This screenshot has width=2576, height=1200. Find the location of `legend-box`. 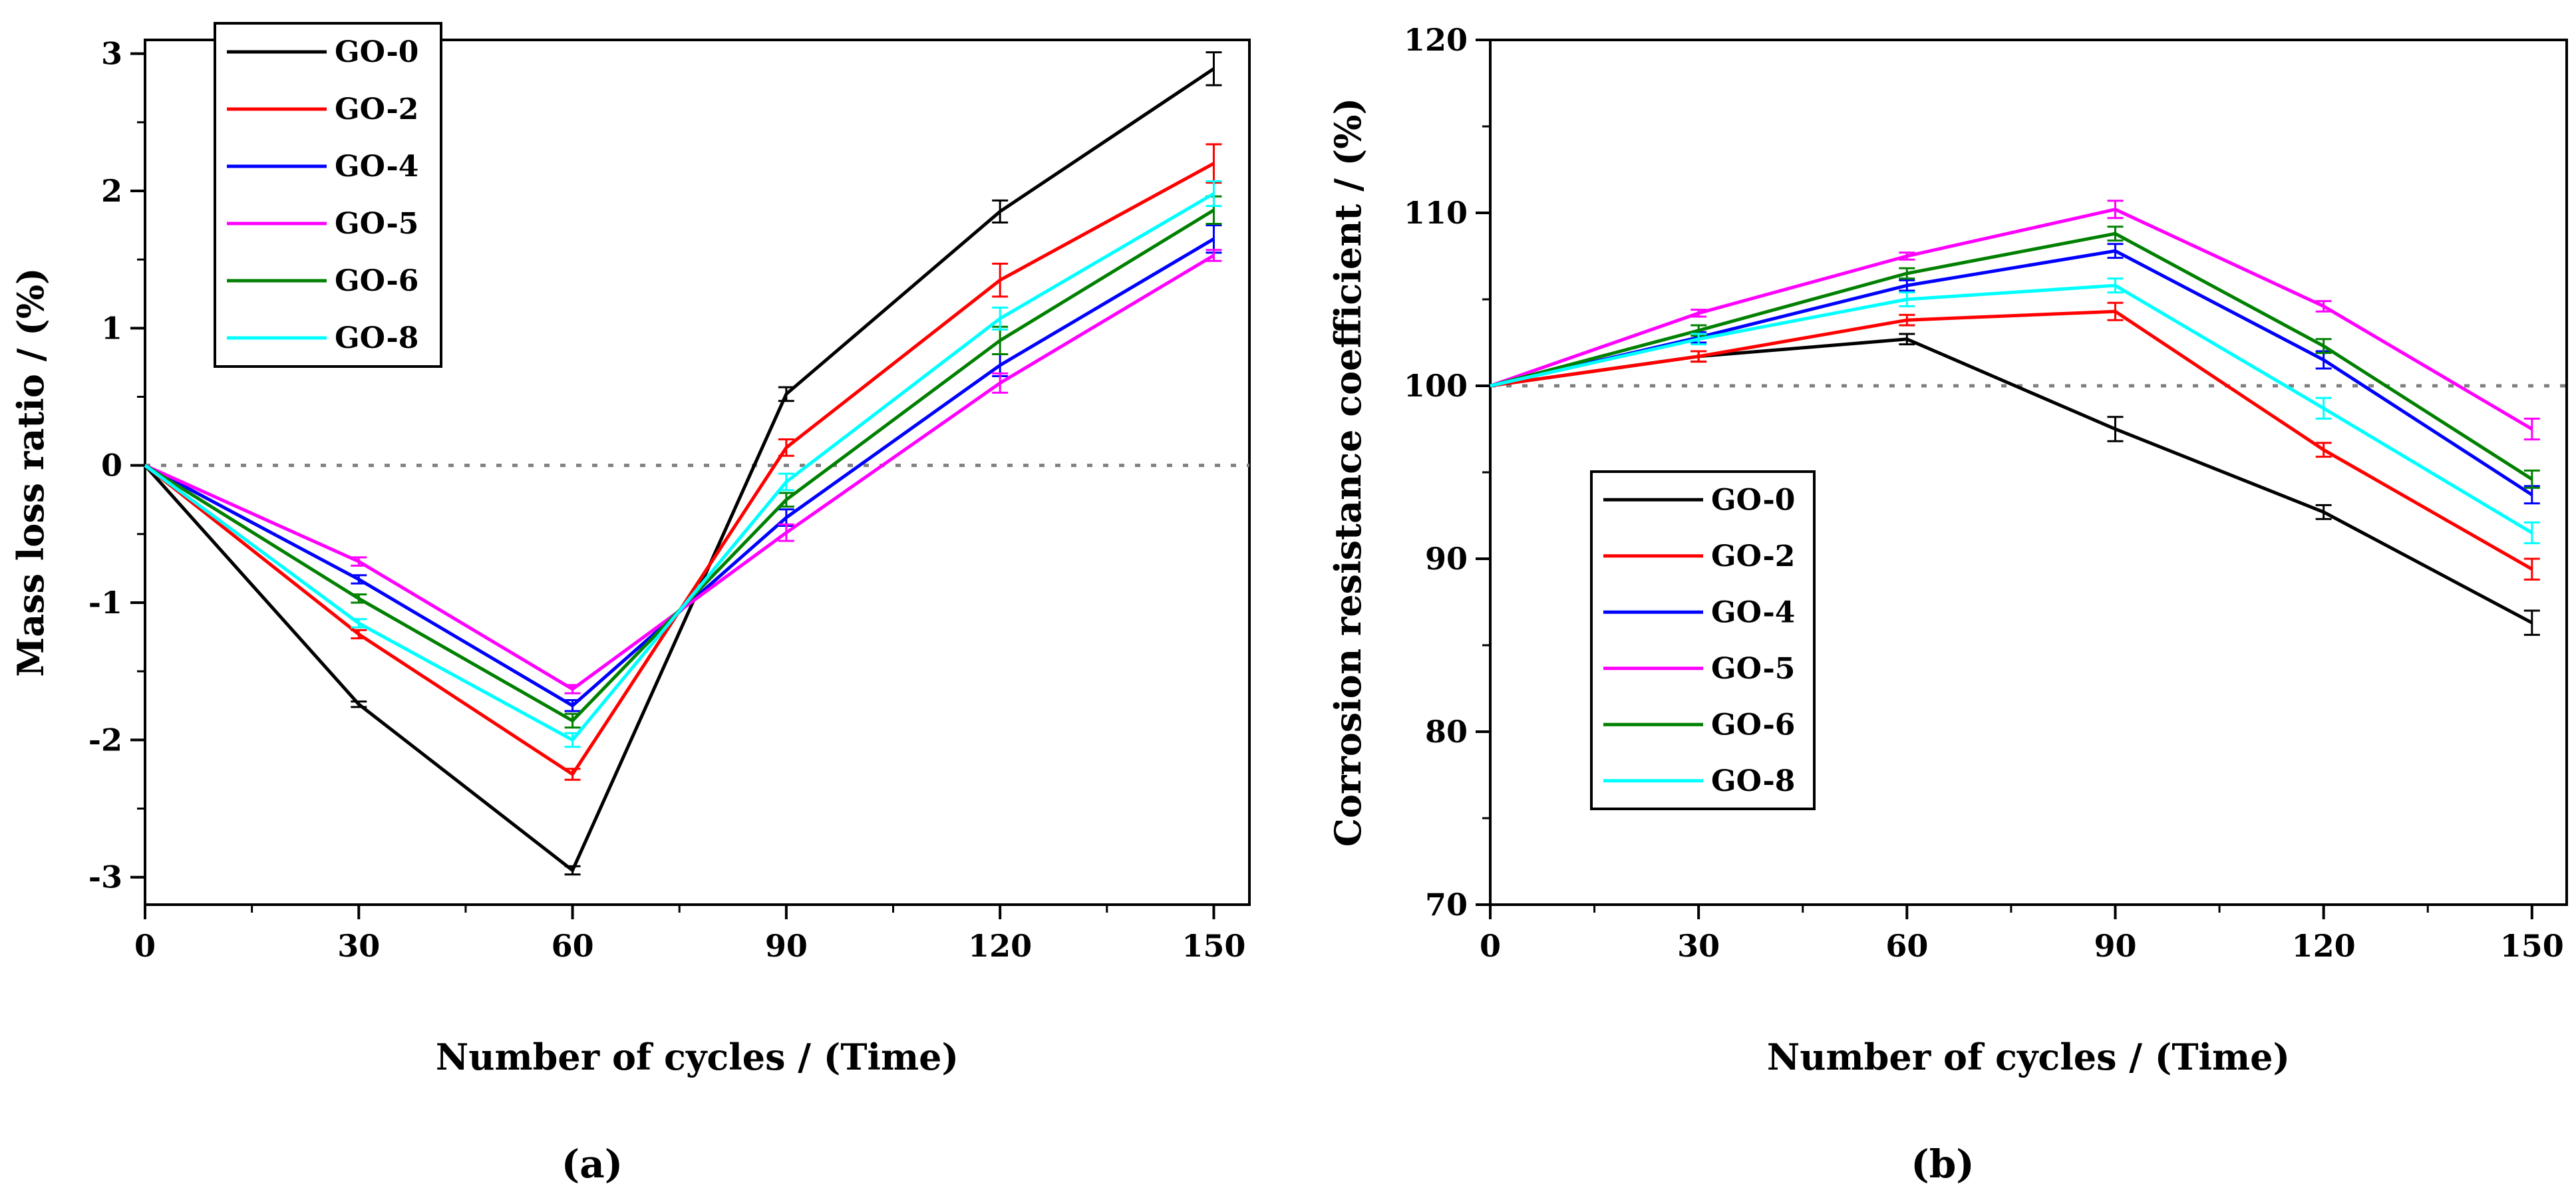

legend-box is located at coordinates (1703, 640).